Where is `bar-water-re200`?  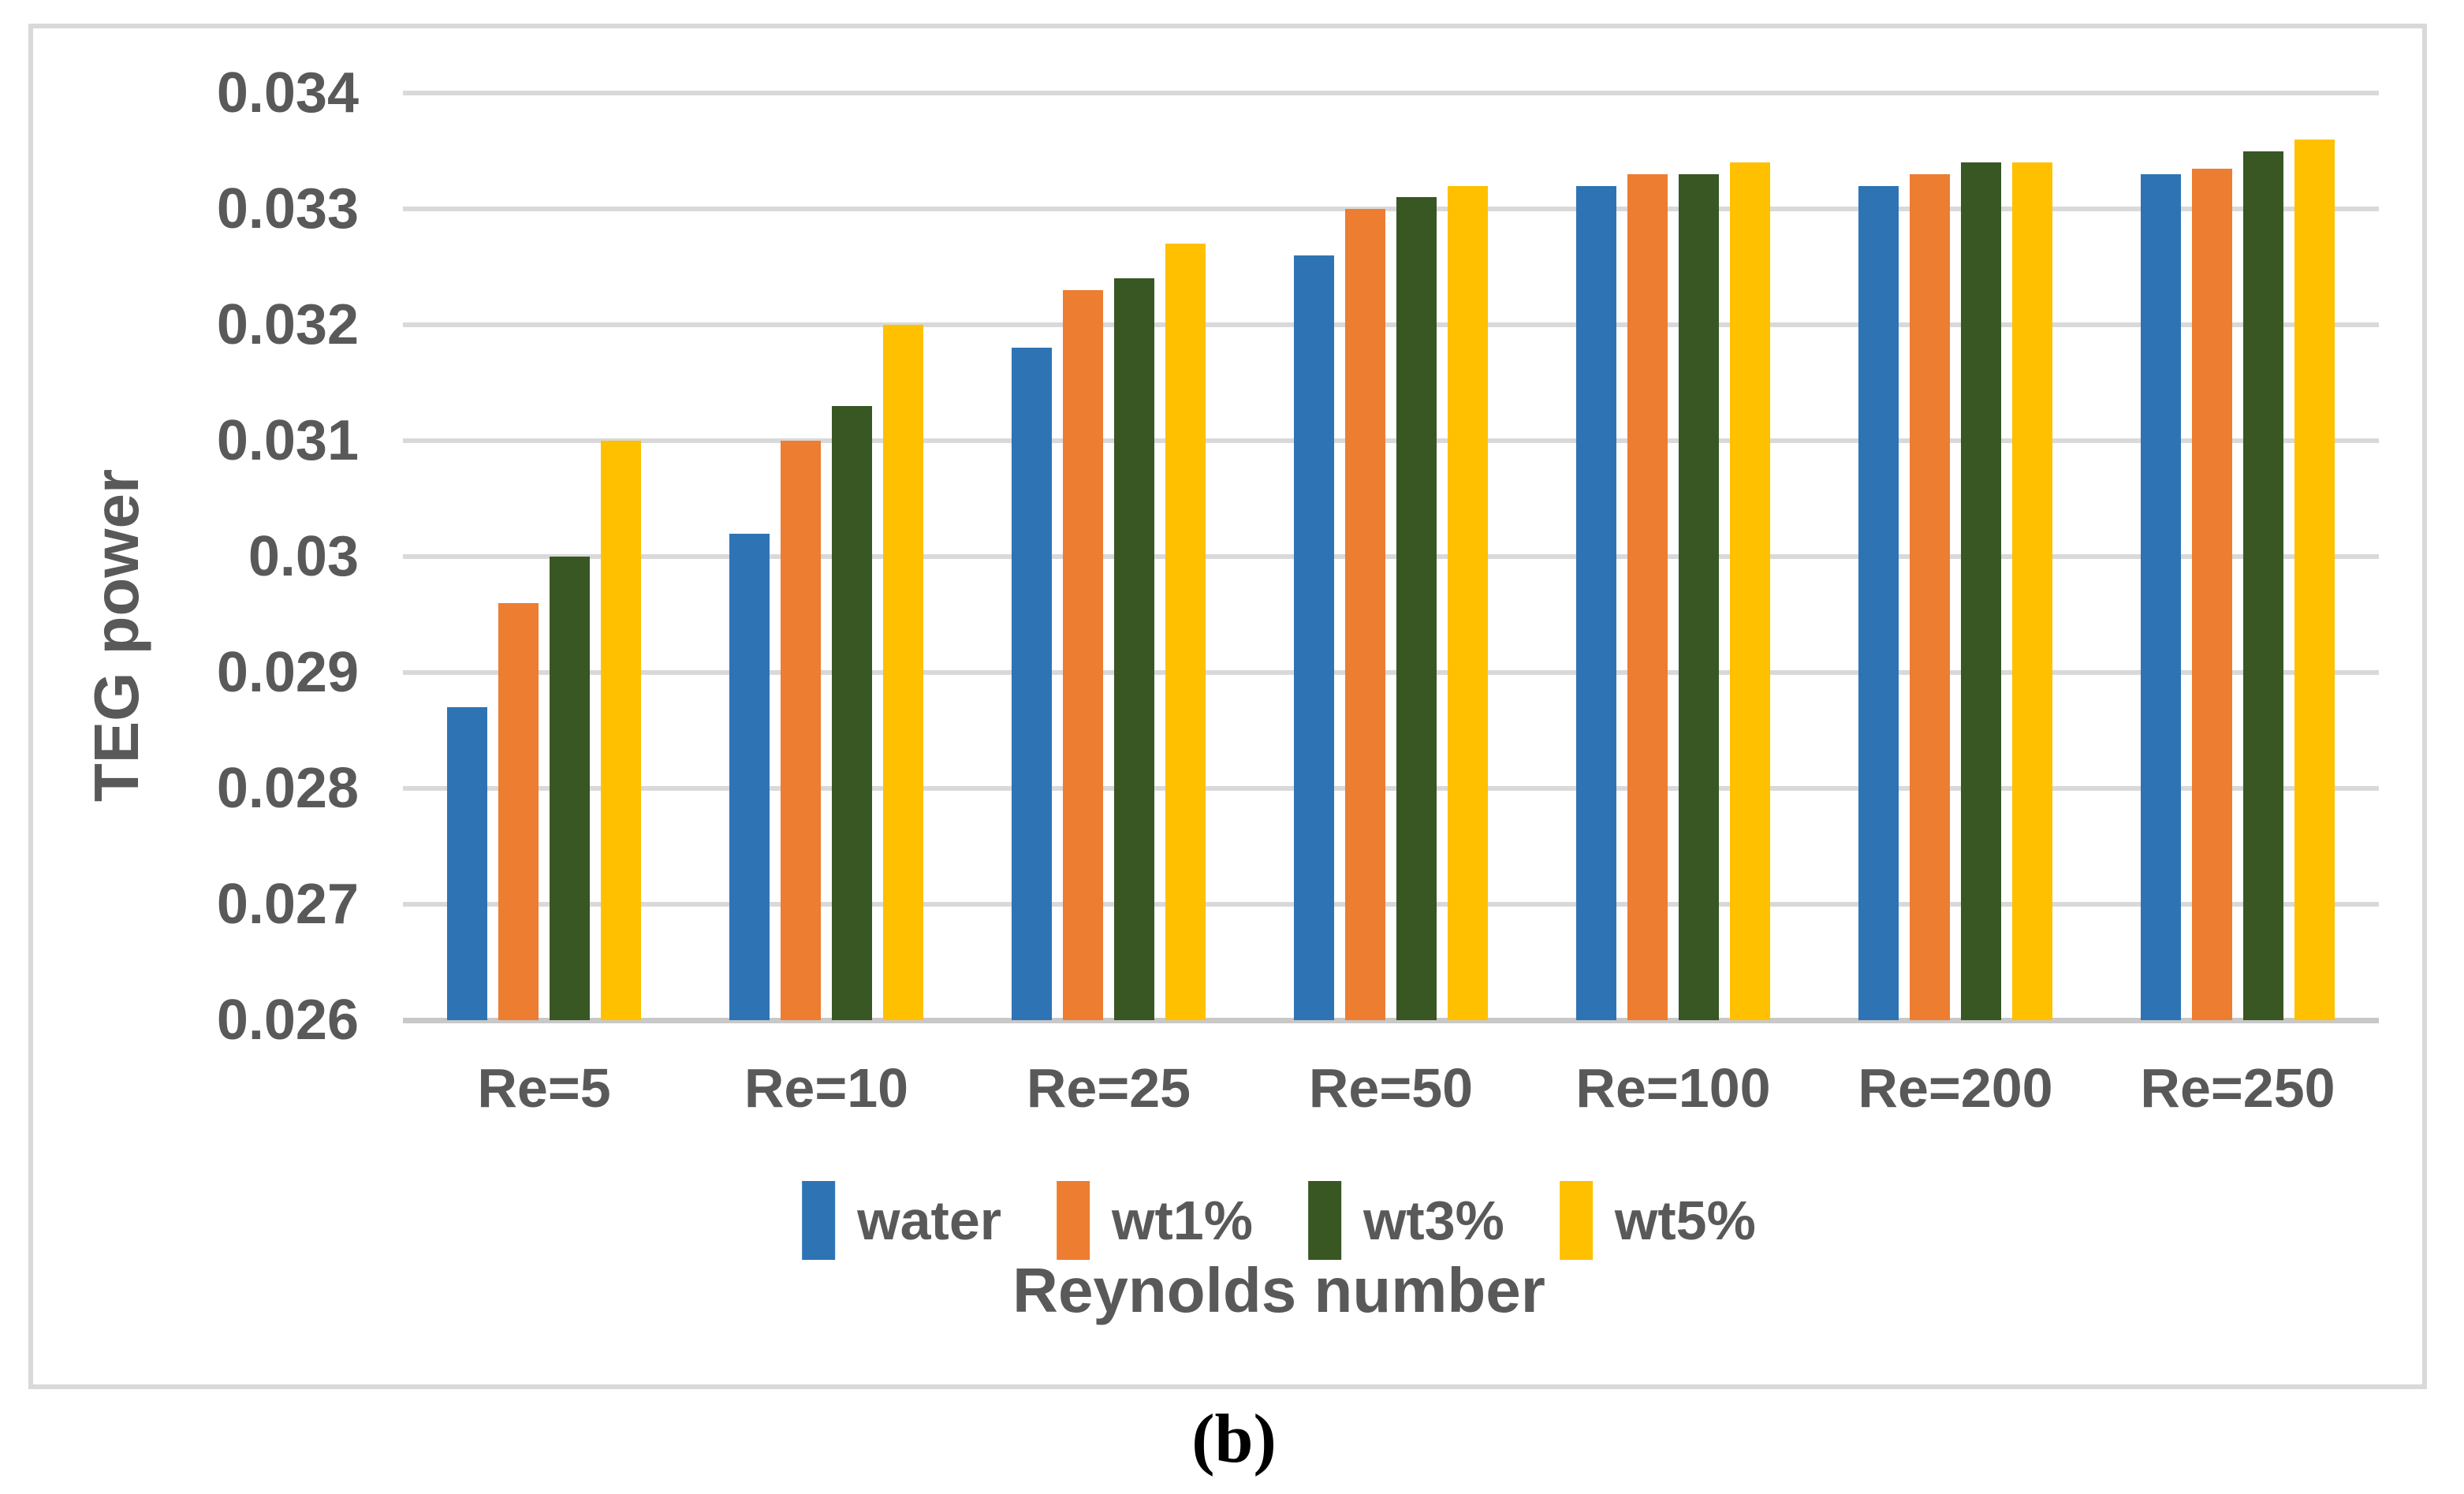 bar-water-re200 is located at coordinates (1878, 603).